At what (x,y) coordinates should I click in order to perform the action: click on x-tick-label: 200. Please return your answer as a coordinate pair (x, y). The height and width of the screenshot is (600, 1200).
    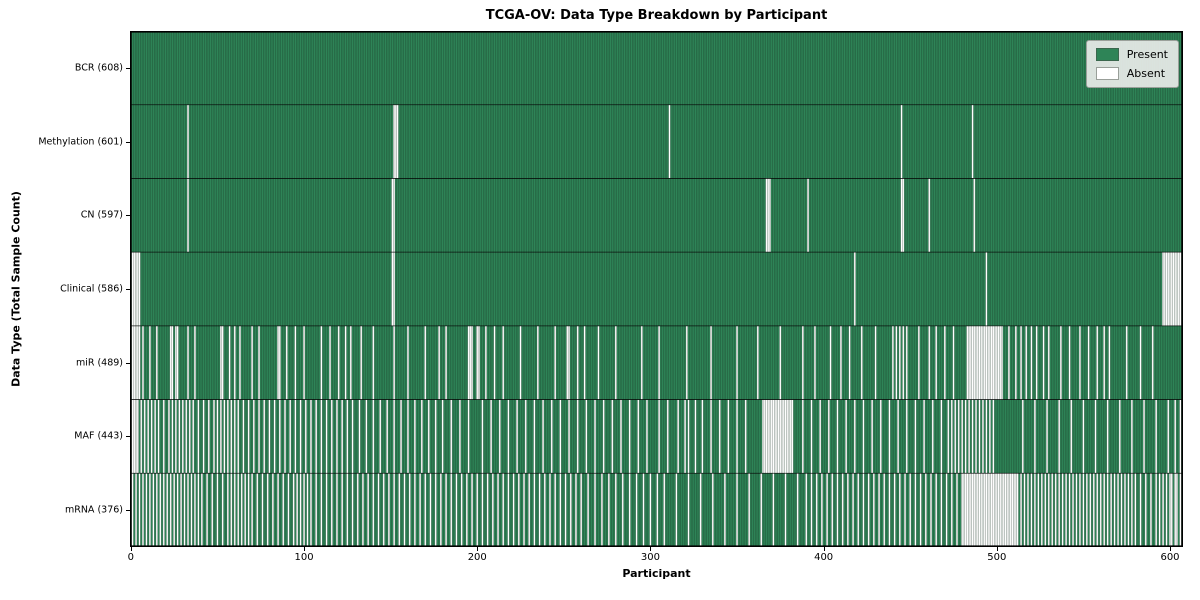
    Looking at the image, I should click on (477, 557).